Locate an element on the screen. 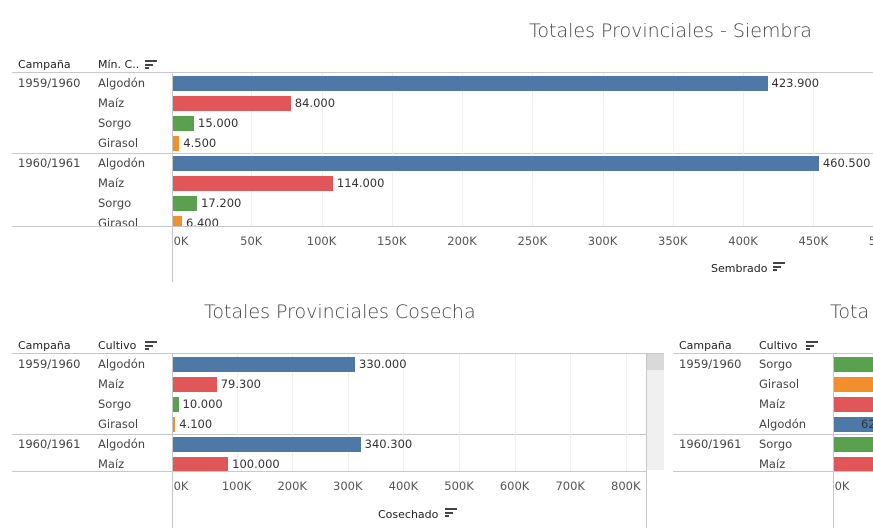 This screenshot has width=873, height=528. siembra-tick: 350K is located at coordinates (673, 241).